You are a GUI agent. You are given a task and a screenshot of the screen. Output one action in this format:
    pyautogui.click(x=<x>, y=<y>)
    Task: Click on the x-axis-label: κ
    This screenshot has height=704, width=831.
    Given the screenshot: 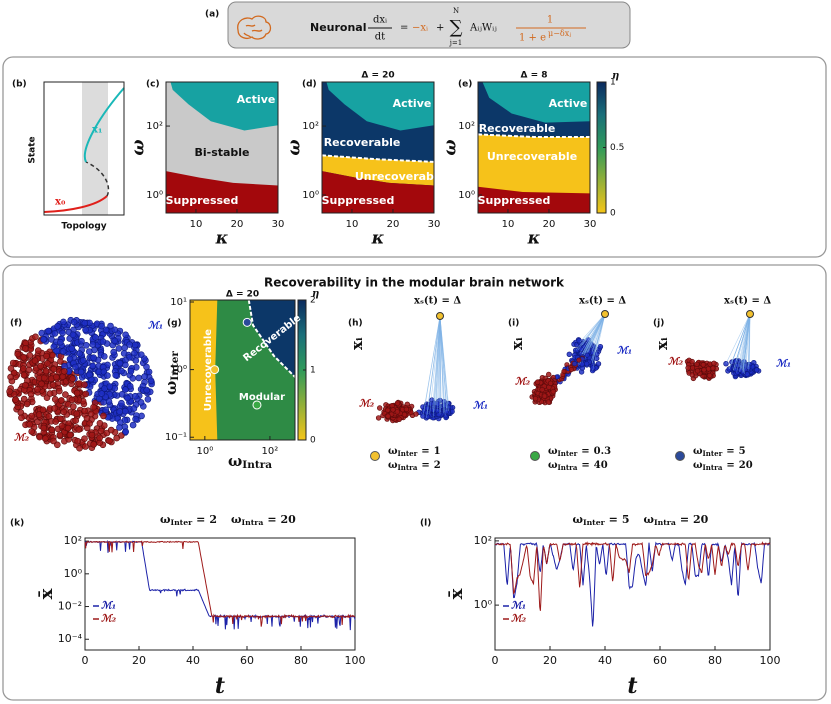 What is the action you would take?
    pyautogui.click(x=534, y=239)
    